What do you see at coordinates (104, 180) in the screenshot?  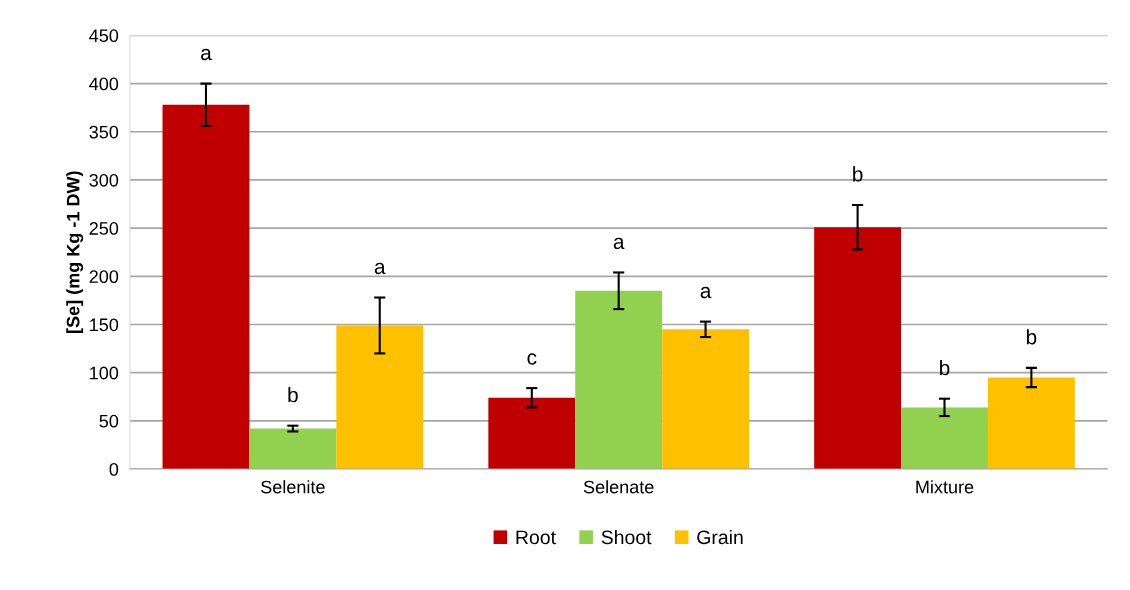 I see `y-tick-label: 300` at bounding box center [104, 180].